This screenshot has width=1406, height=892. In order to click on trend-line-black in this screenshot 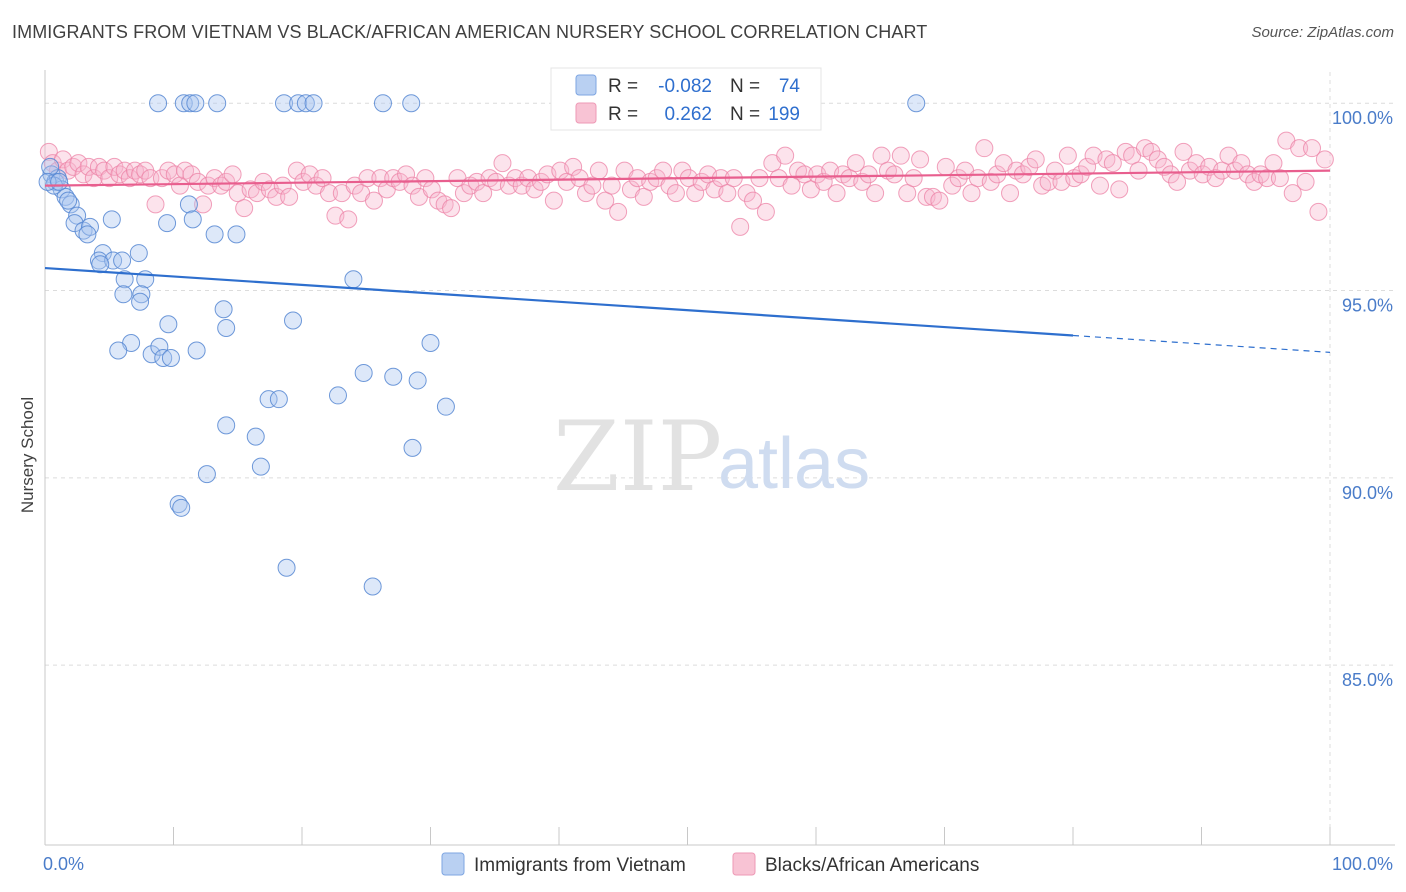, I will do `click(687, 178)`.